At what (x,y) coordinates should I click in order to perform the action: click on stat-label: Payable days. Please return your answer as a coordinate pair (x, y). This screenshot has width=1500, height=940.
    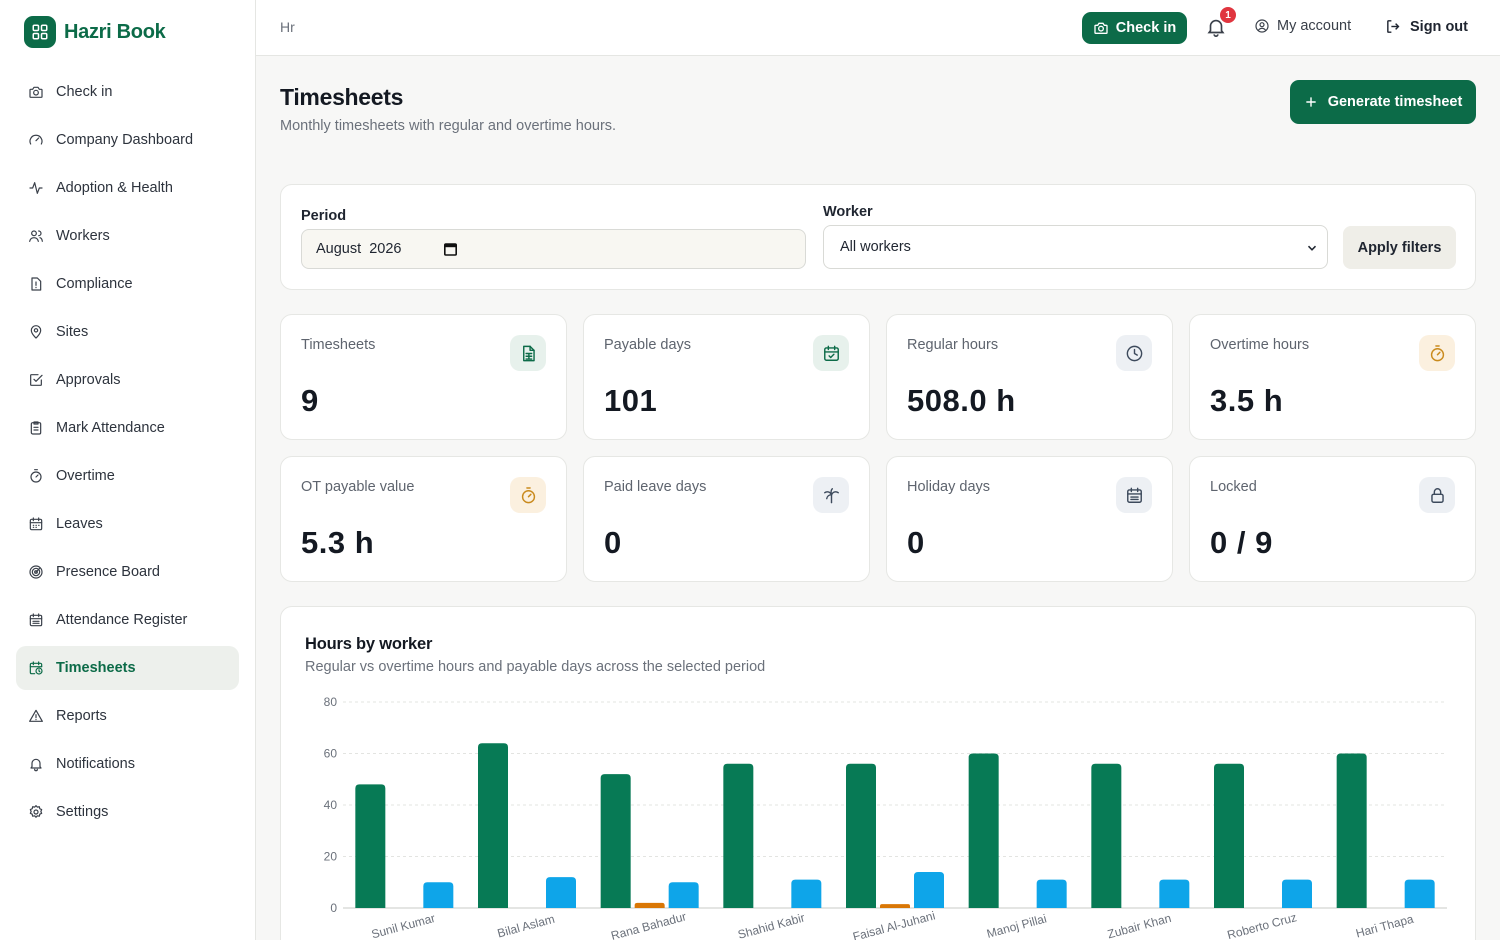
    Looking at the image, I should click on (648, 345).